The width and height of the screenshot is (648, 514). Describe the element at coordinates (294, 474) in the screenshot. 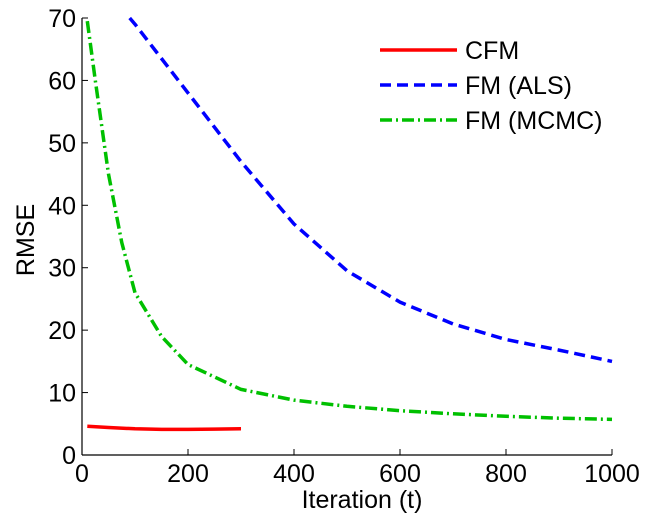

I see `x-tick-label: 400` at that location.